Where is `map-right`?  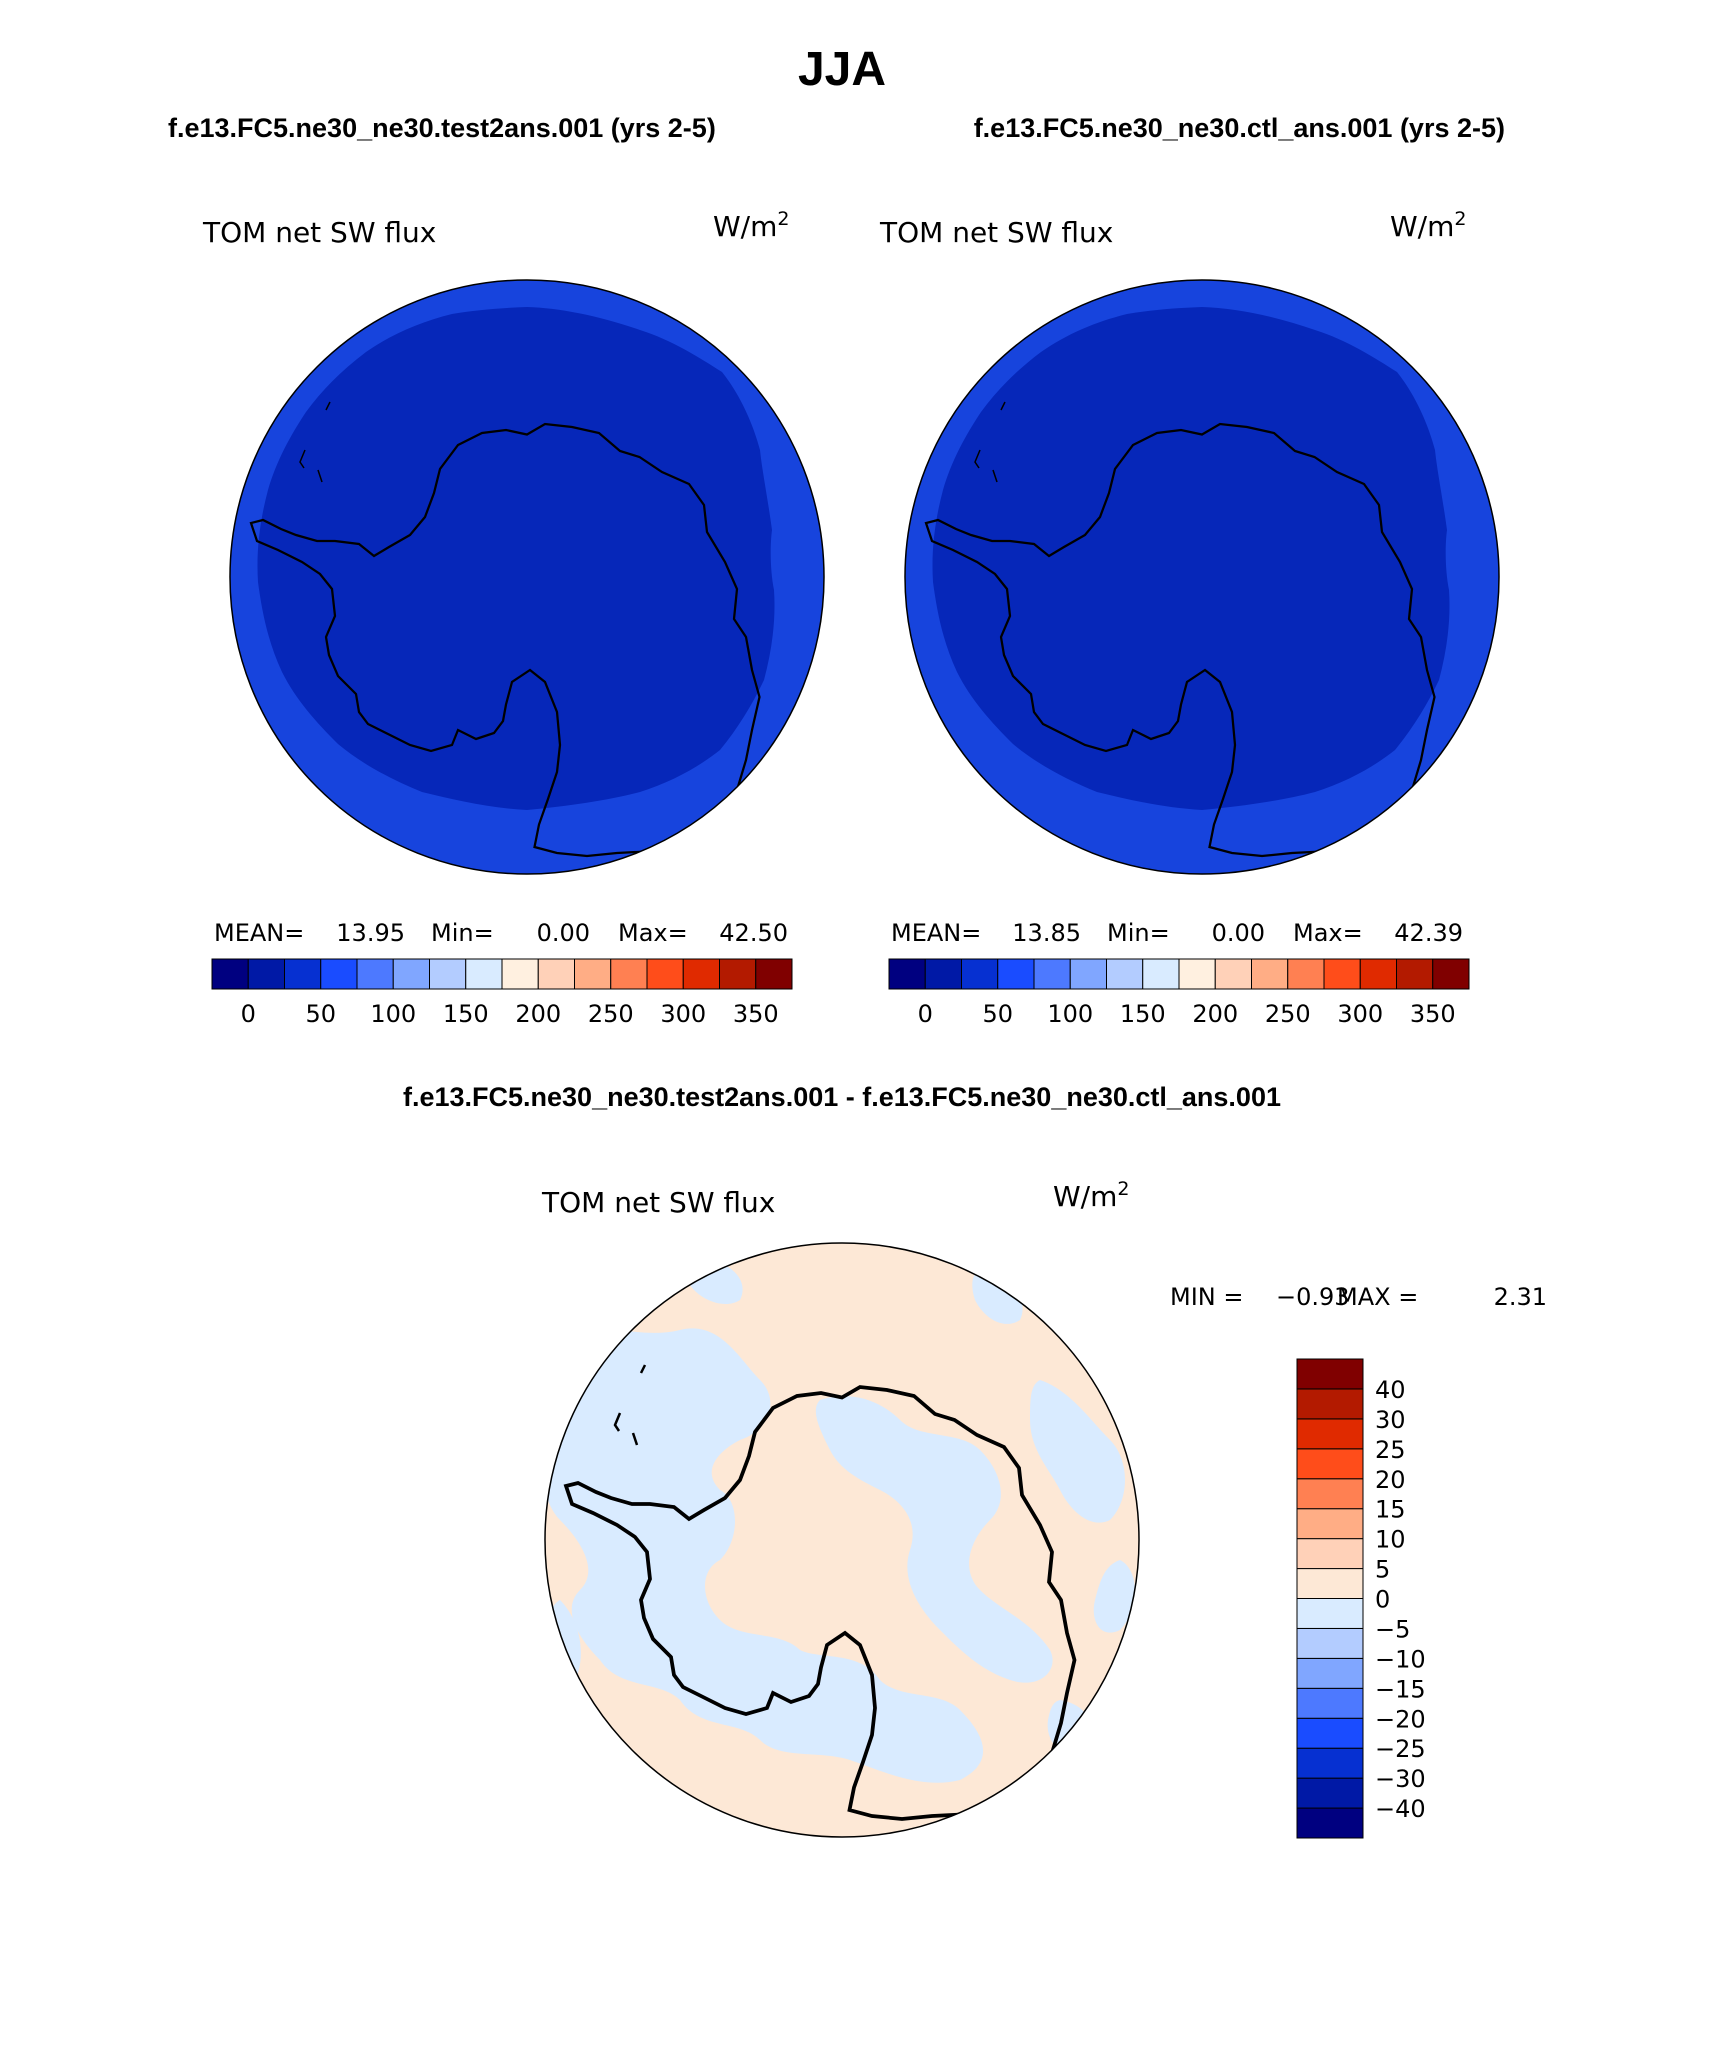 map-right is located at coordinates (1202, 577).